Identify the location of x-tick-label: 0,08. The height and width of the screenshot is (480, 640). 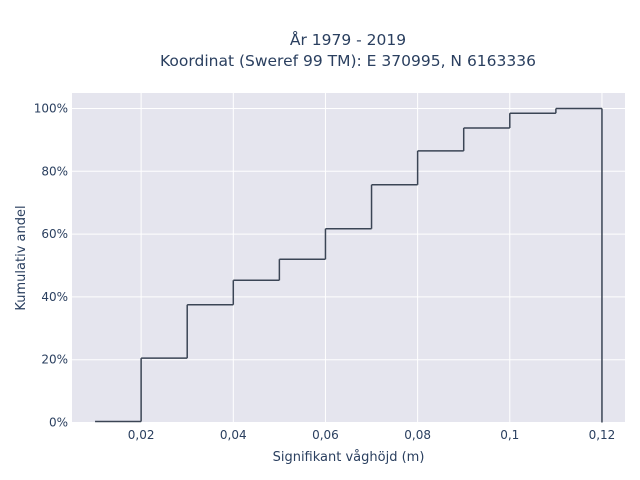
(417, 435).